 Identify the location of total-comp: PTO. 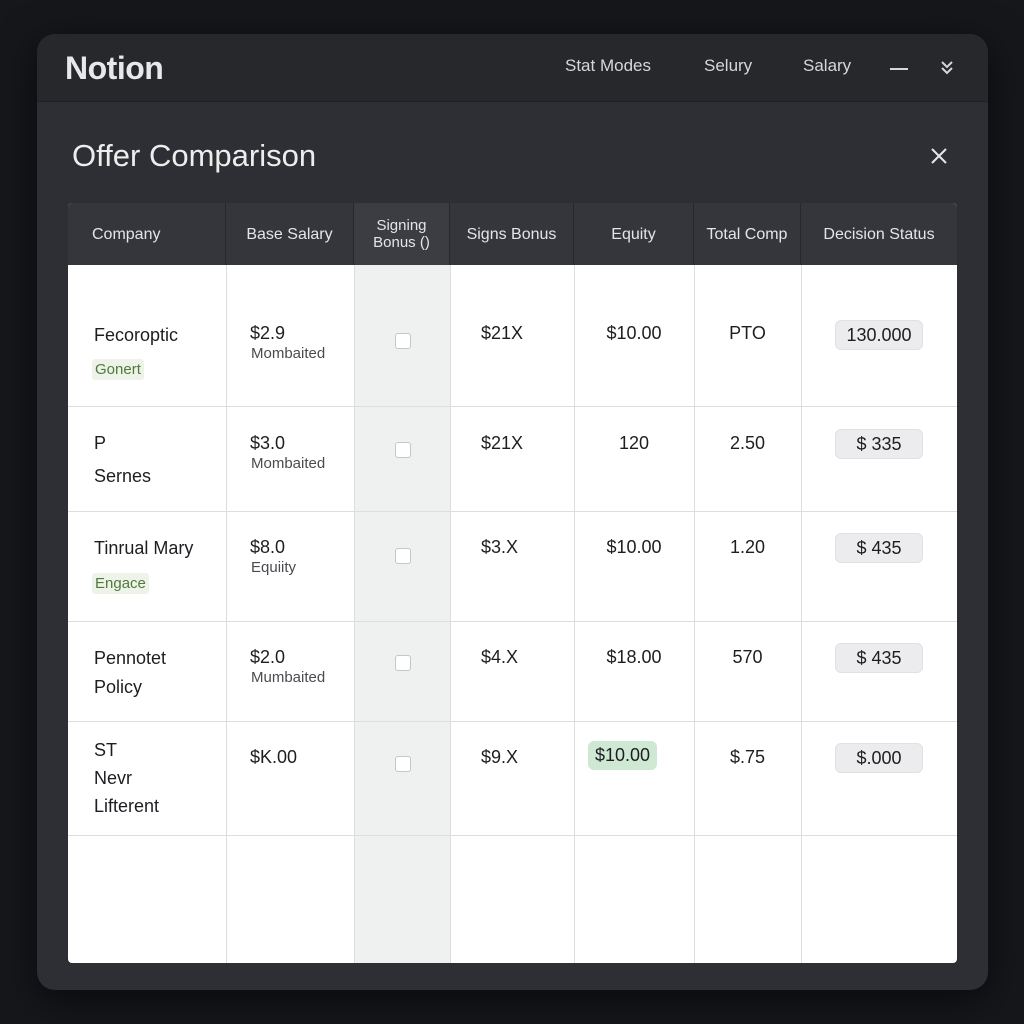
(747, 333).